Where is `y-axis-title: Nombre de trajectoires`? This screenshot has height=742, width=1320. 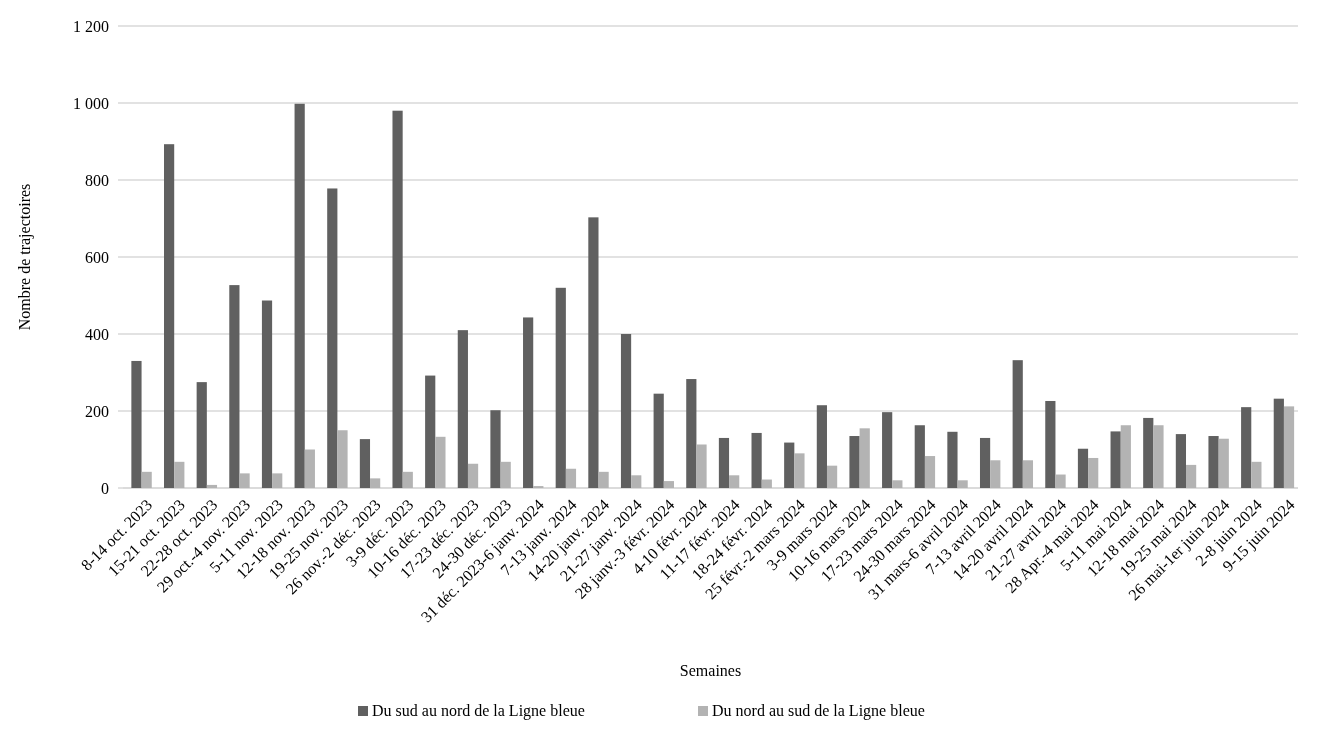 y-axis-title: Nombre de trajectoires is located at coordinates (25, 257).